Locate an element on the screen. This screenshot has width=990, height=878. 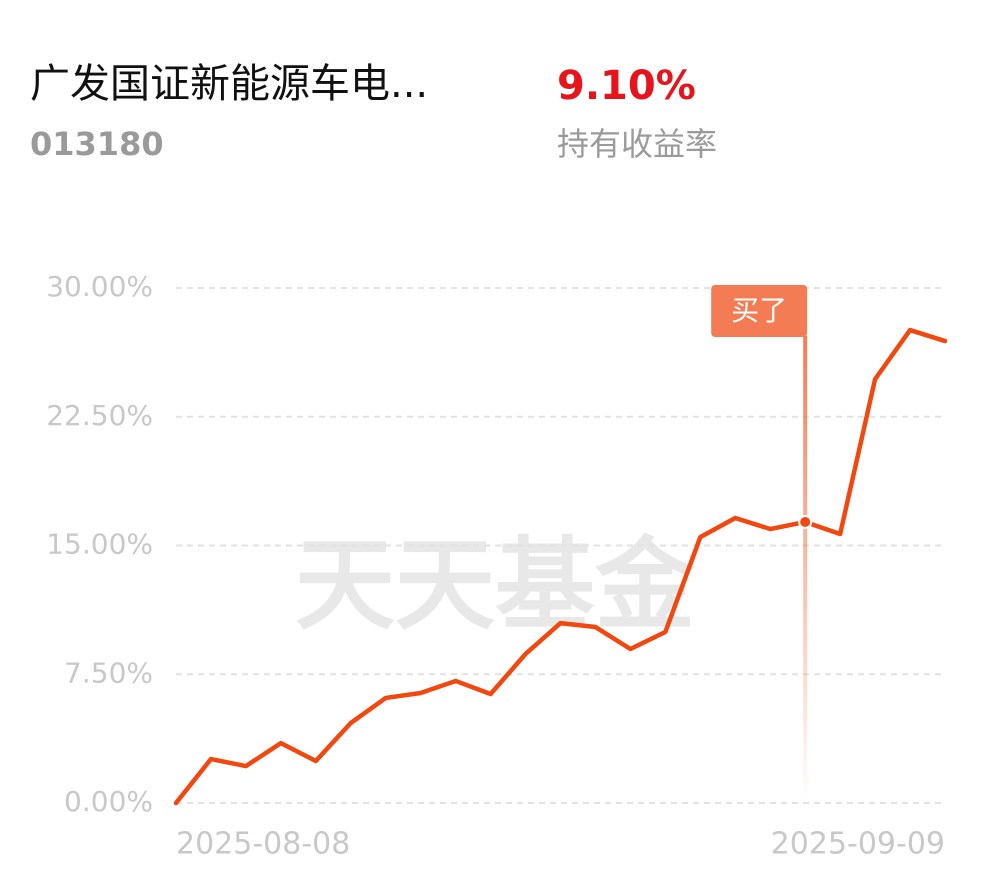
x-tick-label: 2025-08-08 is located at coordinates (263, 844).